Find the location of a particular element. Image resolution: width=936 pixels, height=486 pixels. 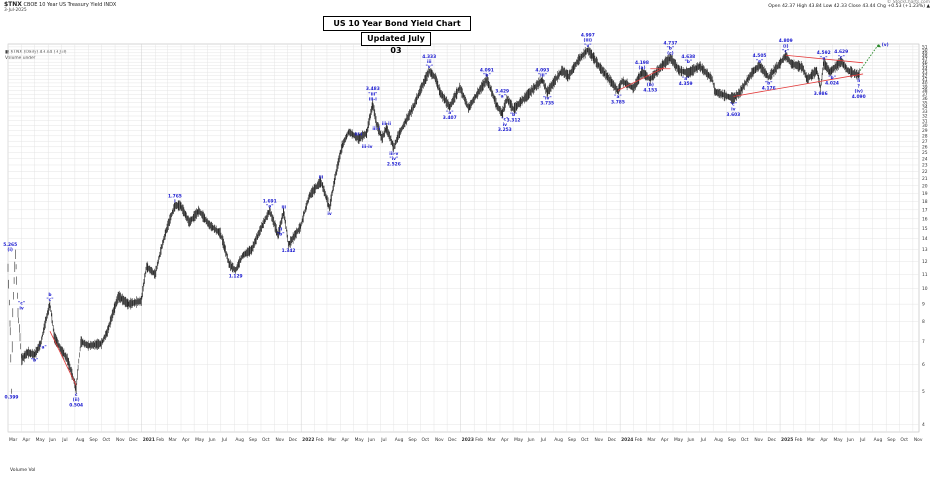

y-tick-label: 36 is located at coordinates (925, 99).